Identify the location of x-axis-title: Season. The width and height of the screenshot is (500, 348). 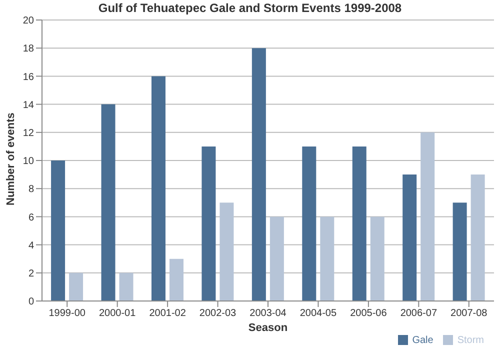
(268, 328).